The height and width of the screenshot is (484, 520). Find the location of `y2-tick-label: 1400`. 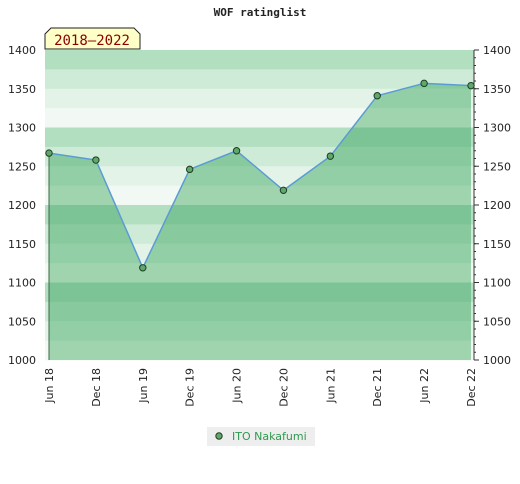

y2-tick-label: 1400 is located at coordinates (497, 50).